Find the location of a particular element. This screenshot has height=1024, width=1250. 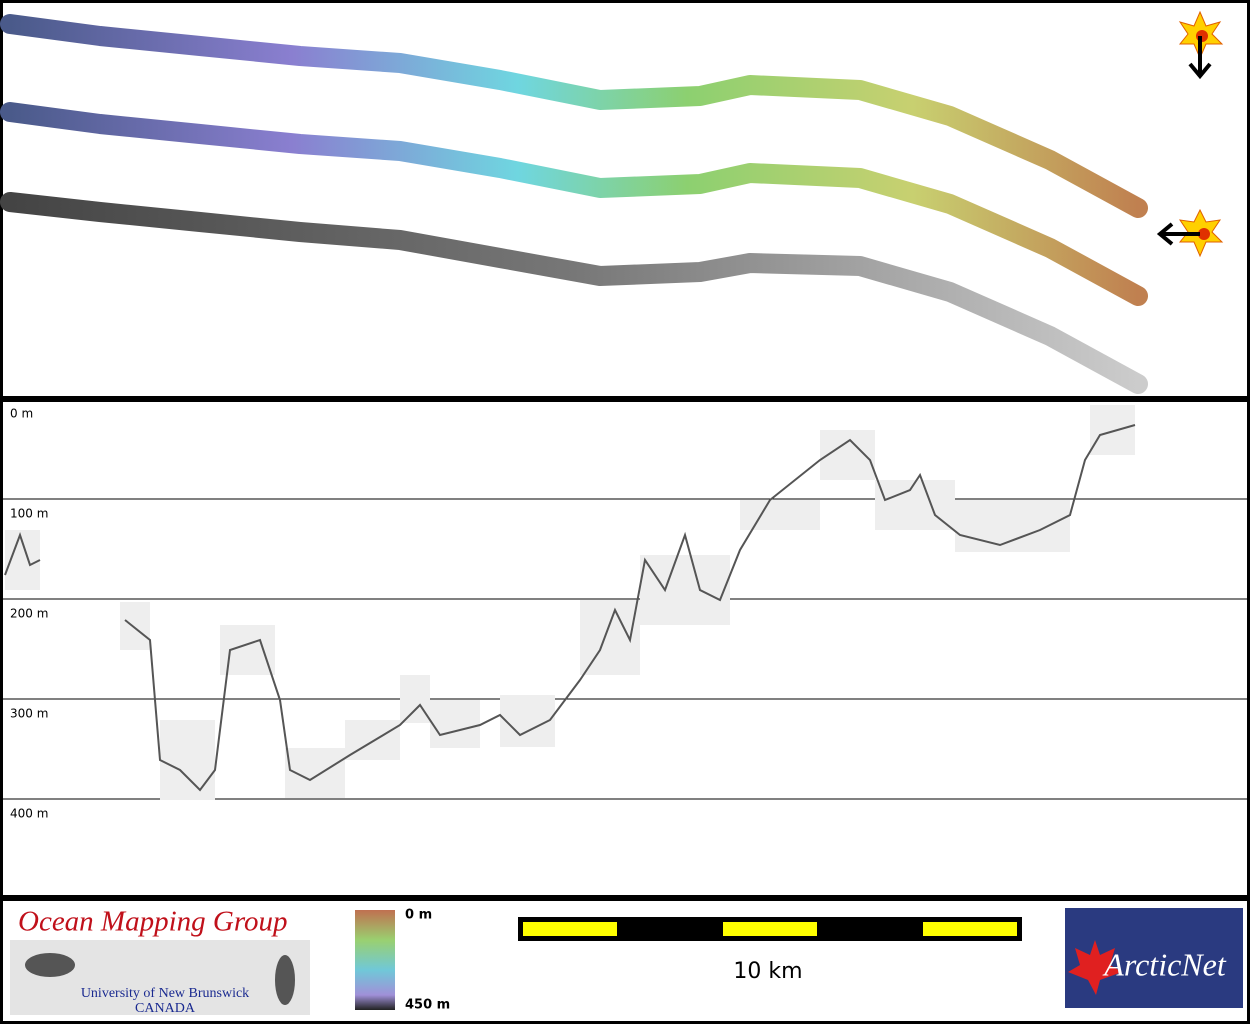

arcticnet-text: ArcticNet is located at coordinates (1164, 964).